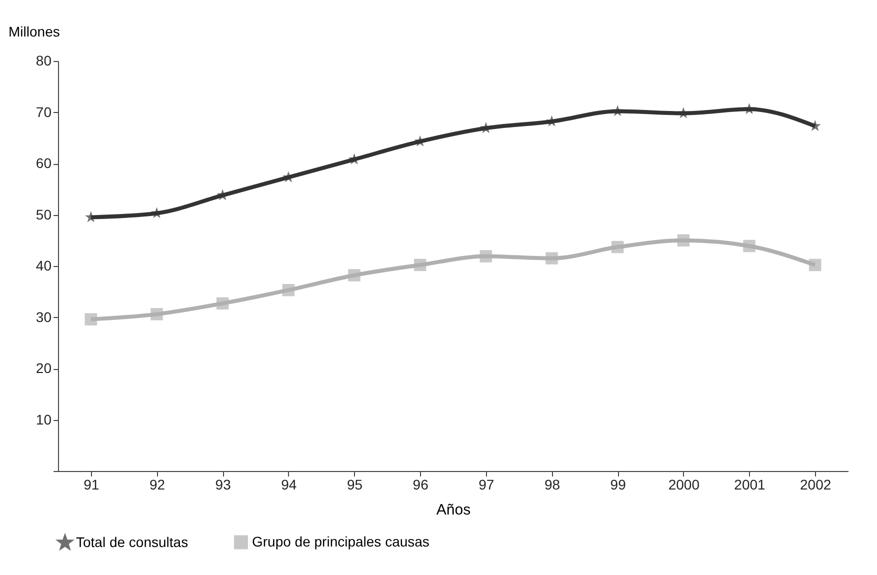  Describe the element at coordinates (420, 484) in the screenshot. I see `x-tick-label: 96` at that location.